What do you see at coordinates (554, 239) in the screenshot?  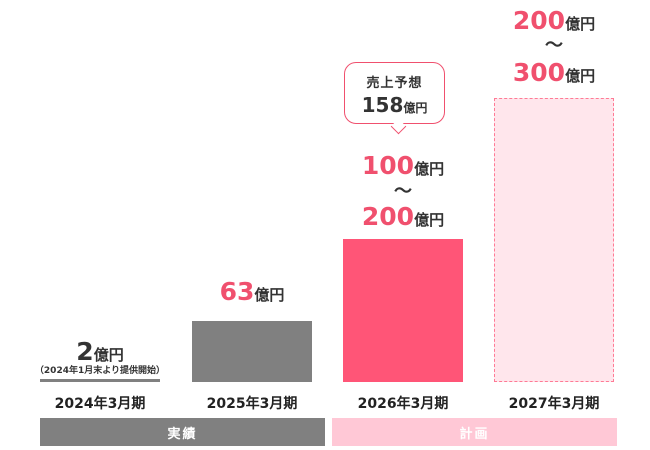 I see `bar-2027` at bounding box center [554, 239].